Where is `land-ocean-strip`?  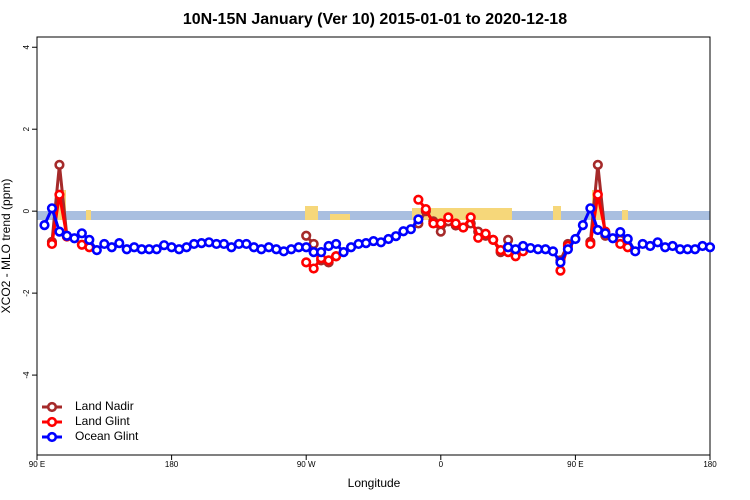
land-ocean-strip is located at coordinates (373, 205).